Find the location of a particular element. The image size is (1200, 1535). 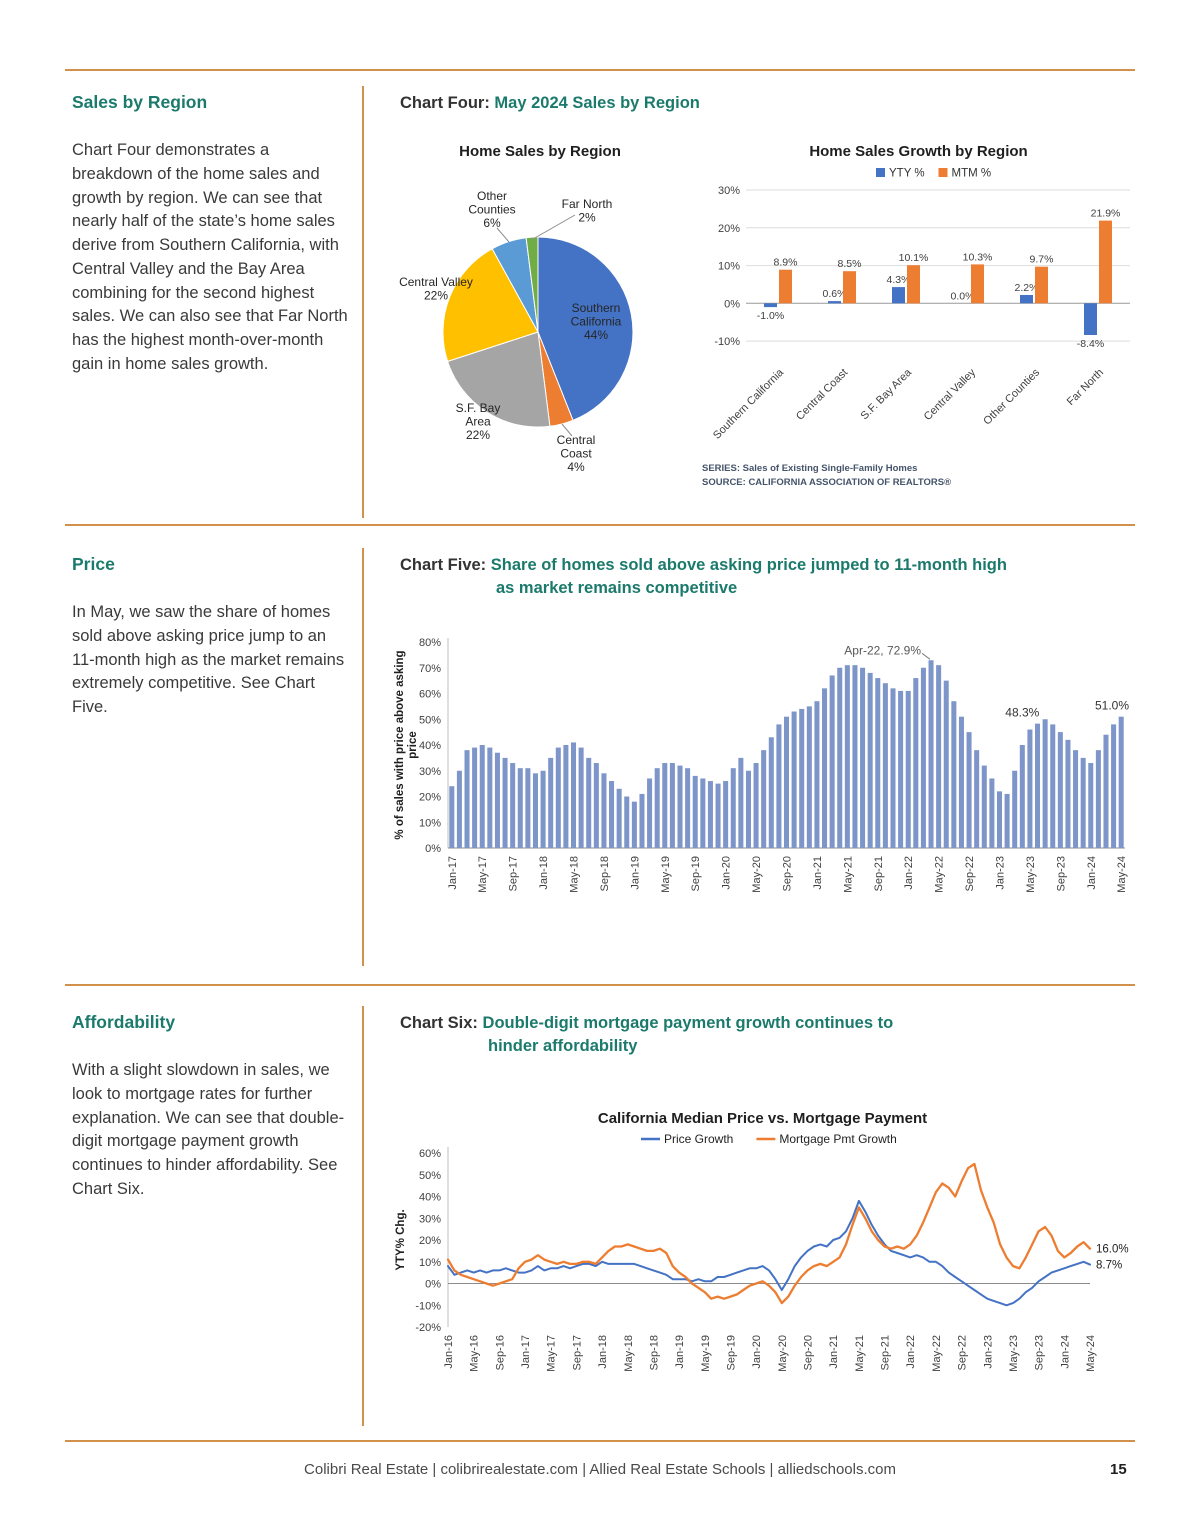

svg-text: 48.3% is located at coordinates (1022, 713).